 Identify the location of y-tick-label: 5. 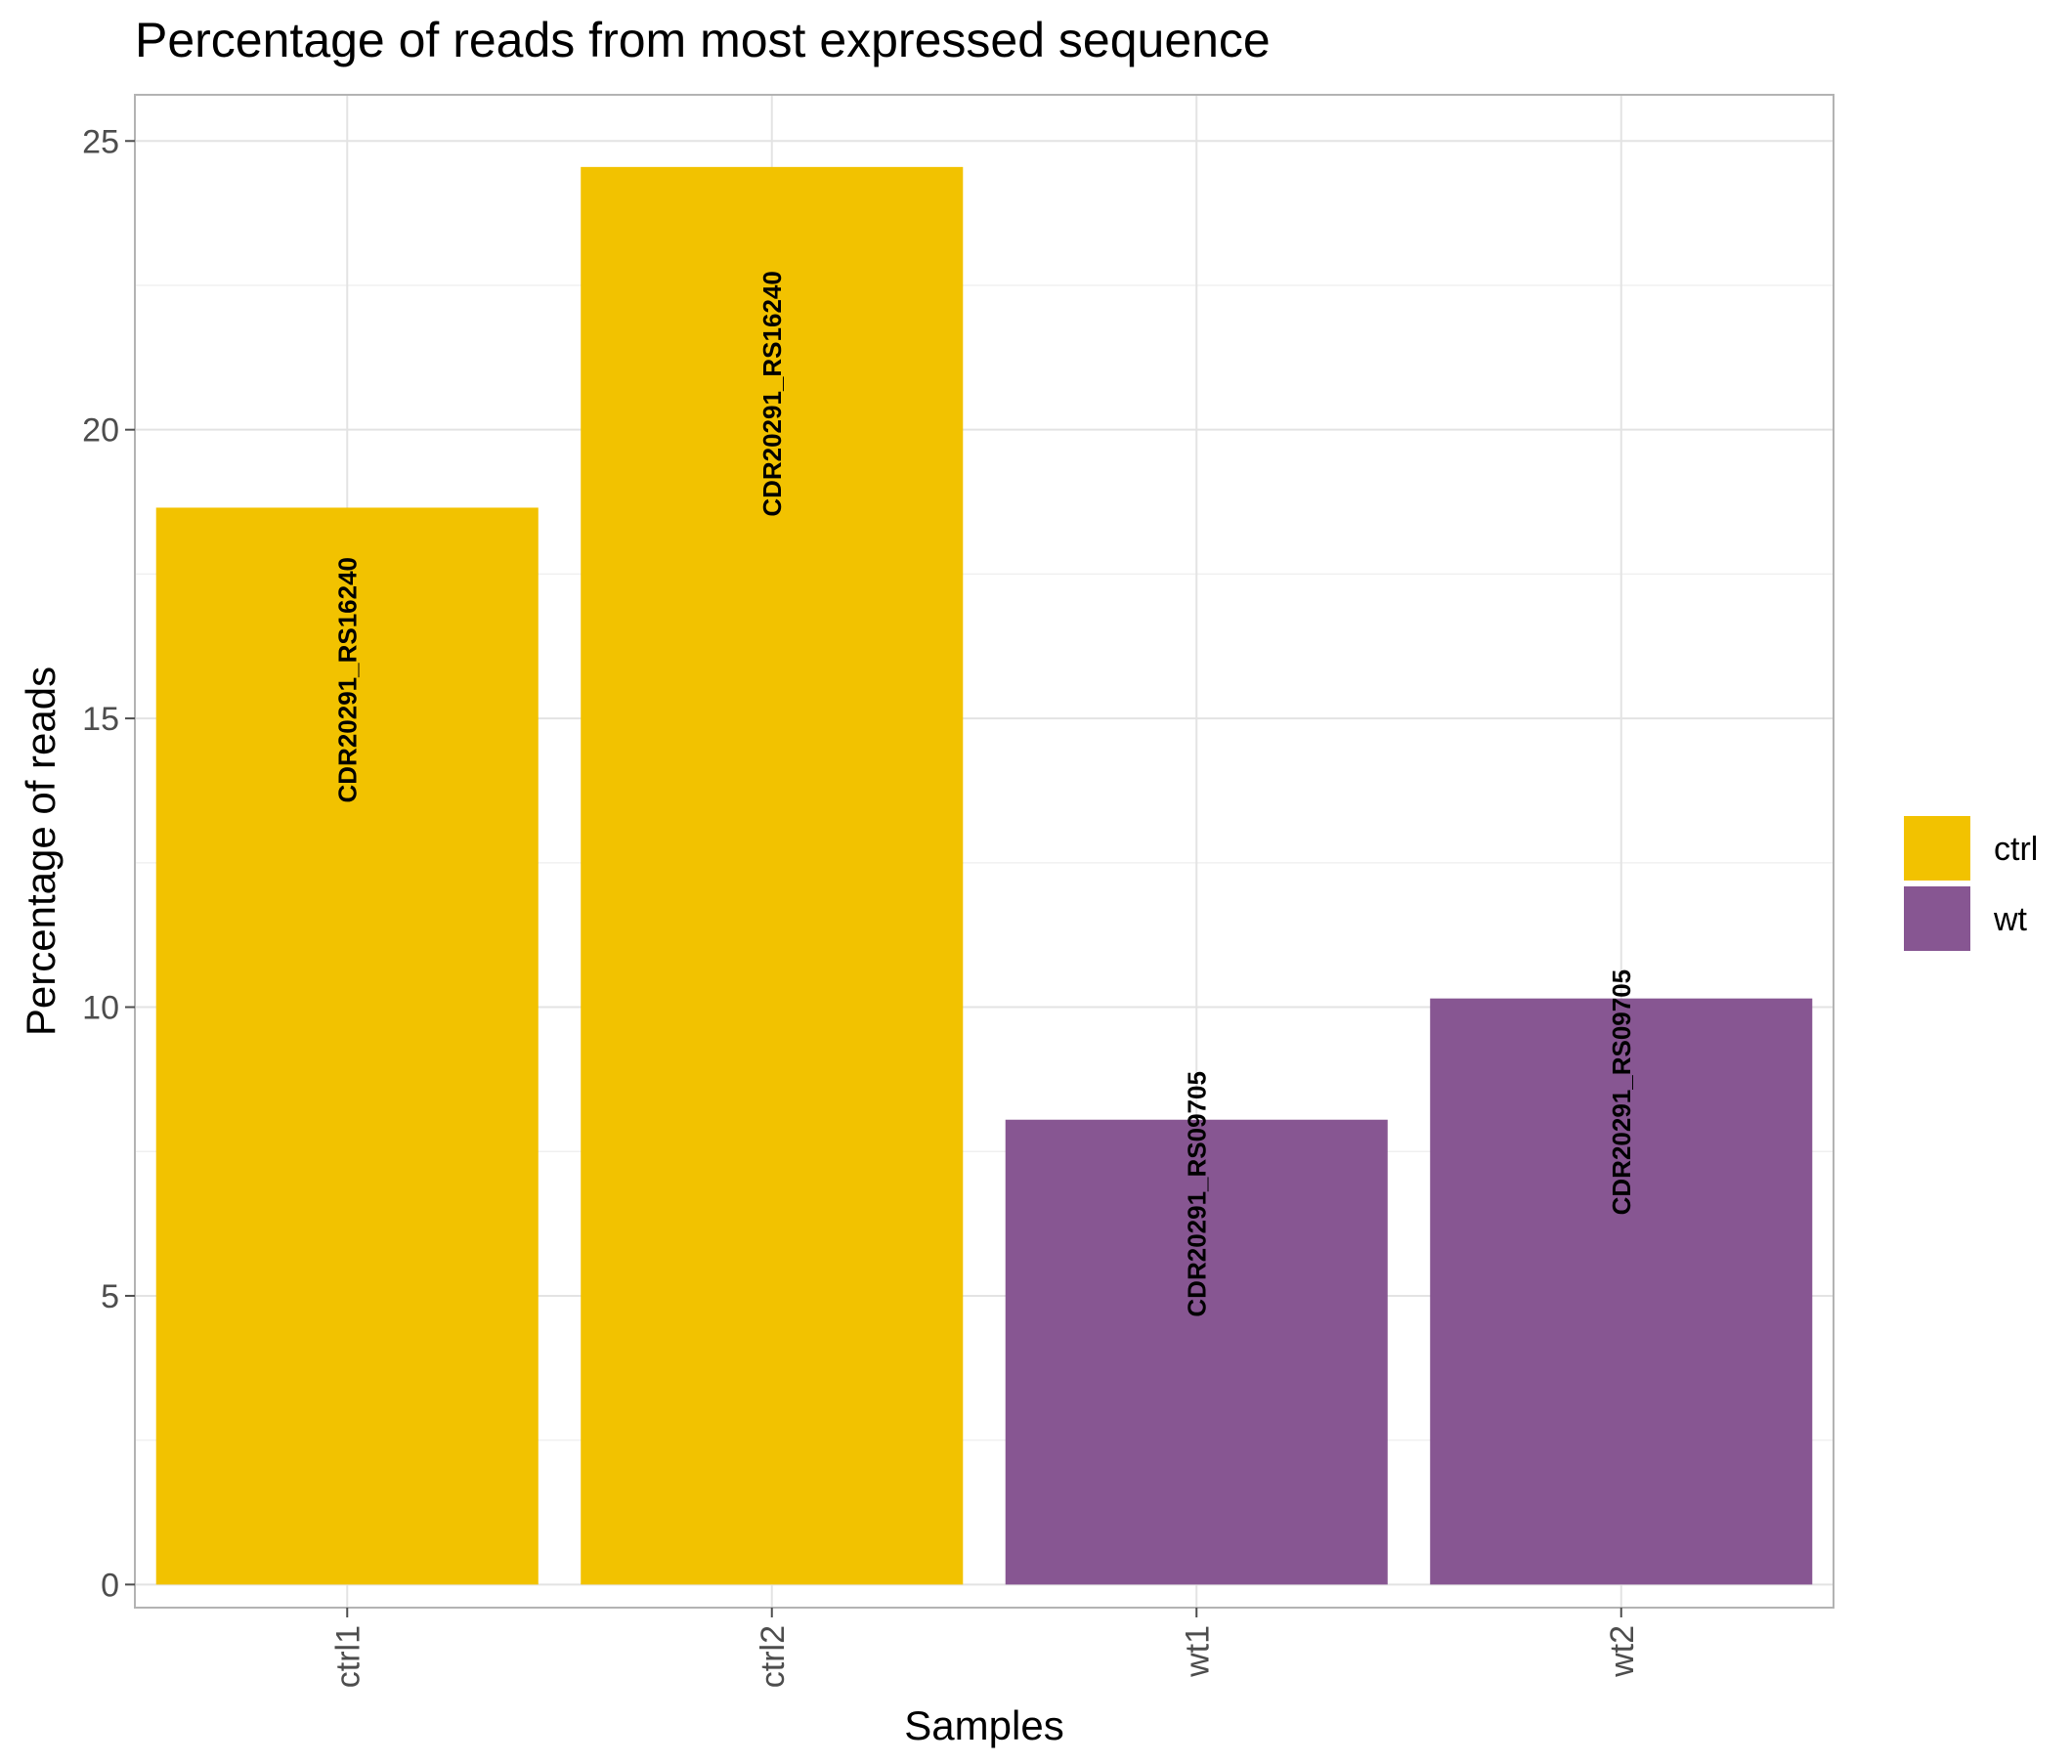
(110, 1296).